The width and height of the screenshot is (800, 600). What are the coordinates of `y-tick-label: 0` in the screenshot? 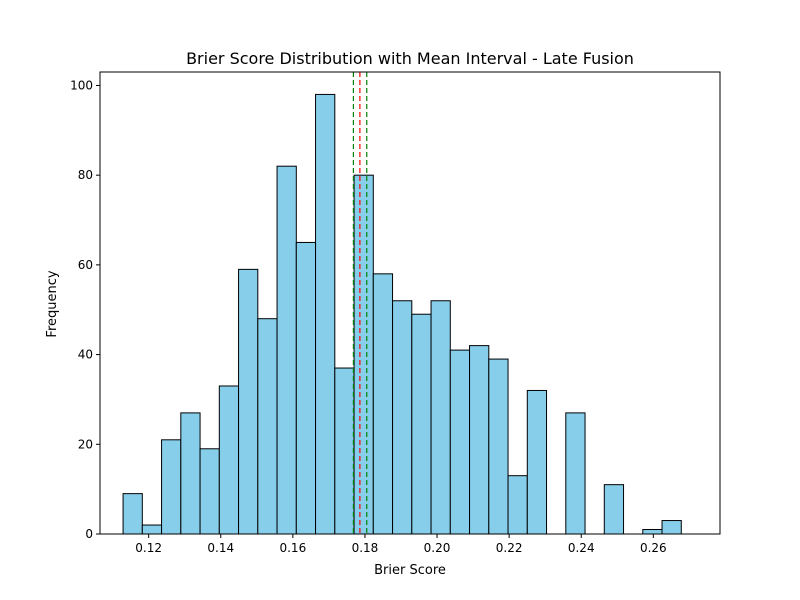 It's located at (89, 534).